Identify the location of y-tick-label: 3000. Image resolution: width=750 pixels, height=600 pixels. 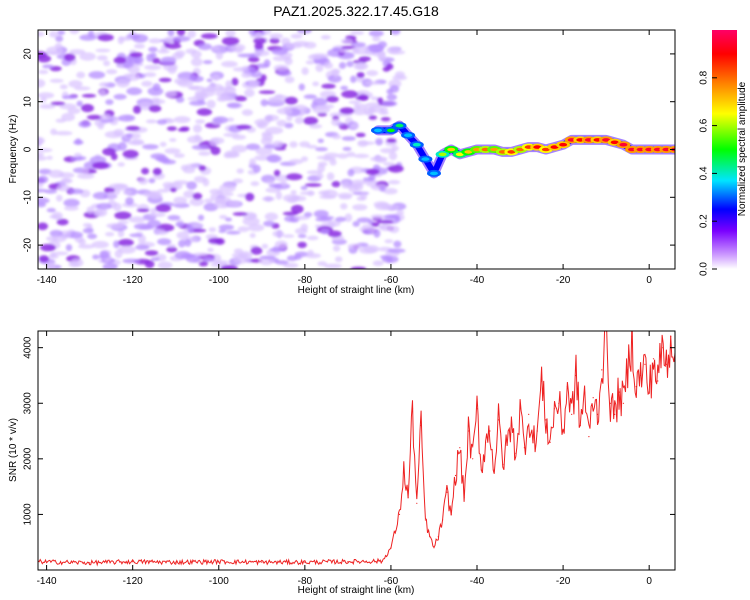
(28, 403).